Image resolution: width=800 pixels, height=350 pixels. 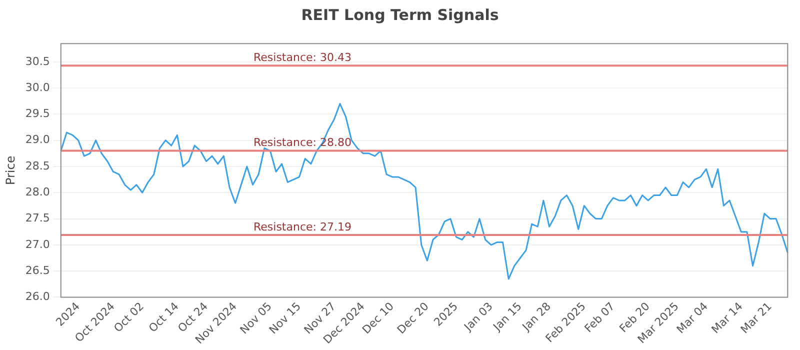 What do you see at coordinates (37, 297) in the screenshot?
I see `y-tick-label: 26.0` at bounding box center [37, 297].